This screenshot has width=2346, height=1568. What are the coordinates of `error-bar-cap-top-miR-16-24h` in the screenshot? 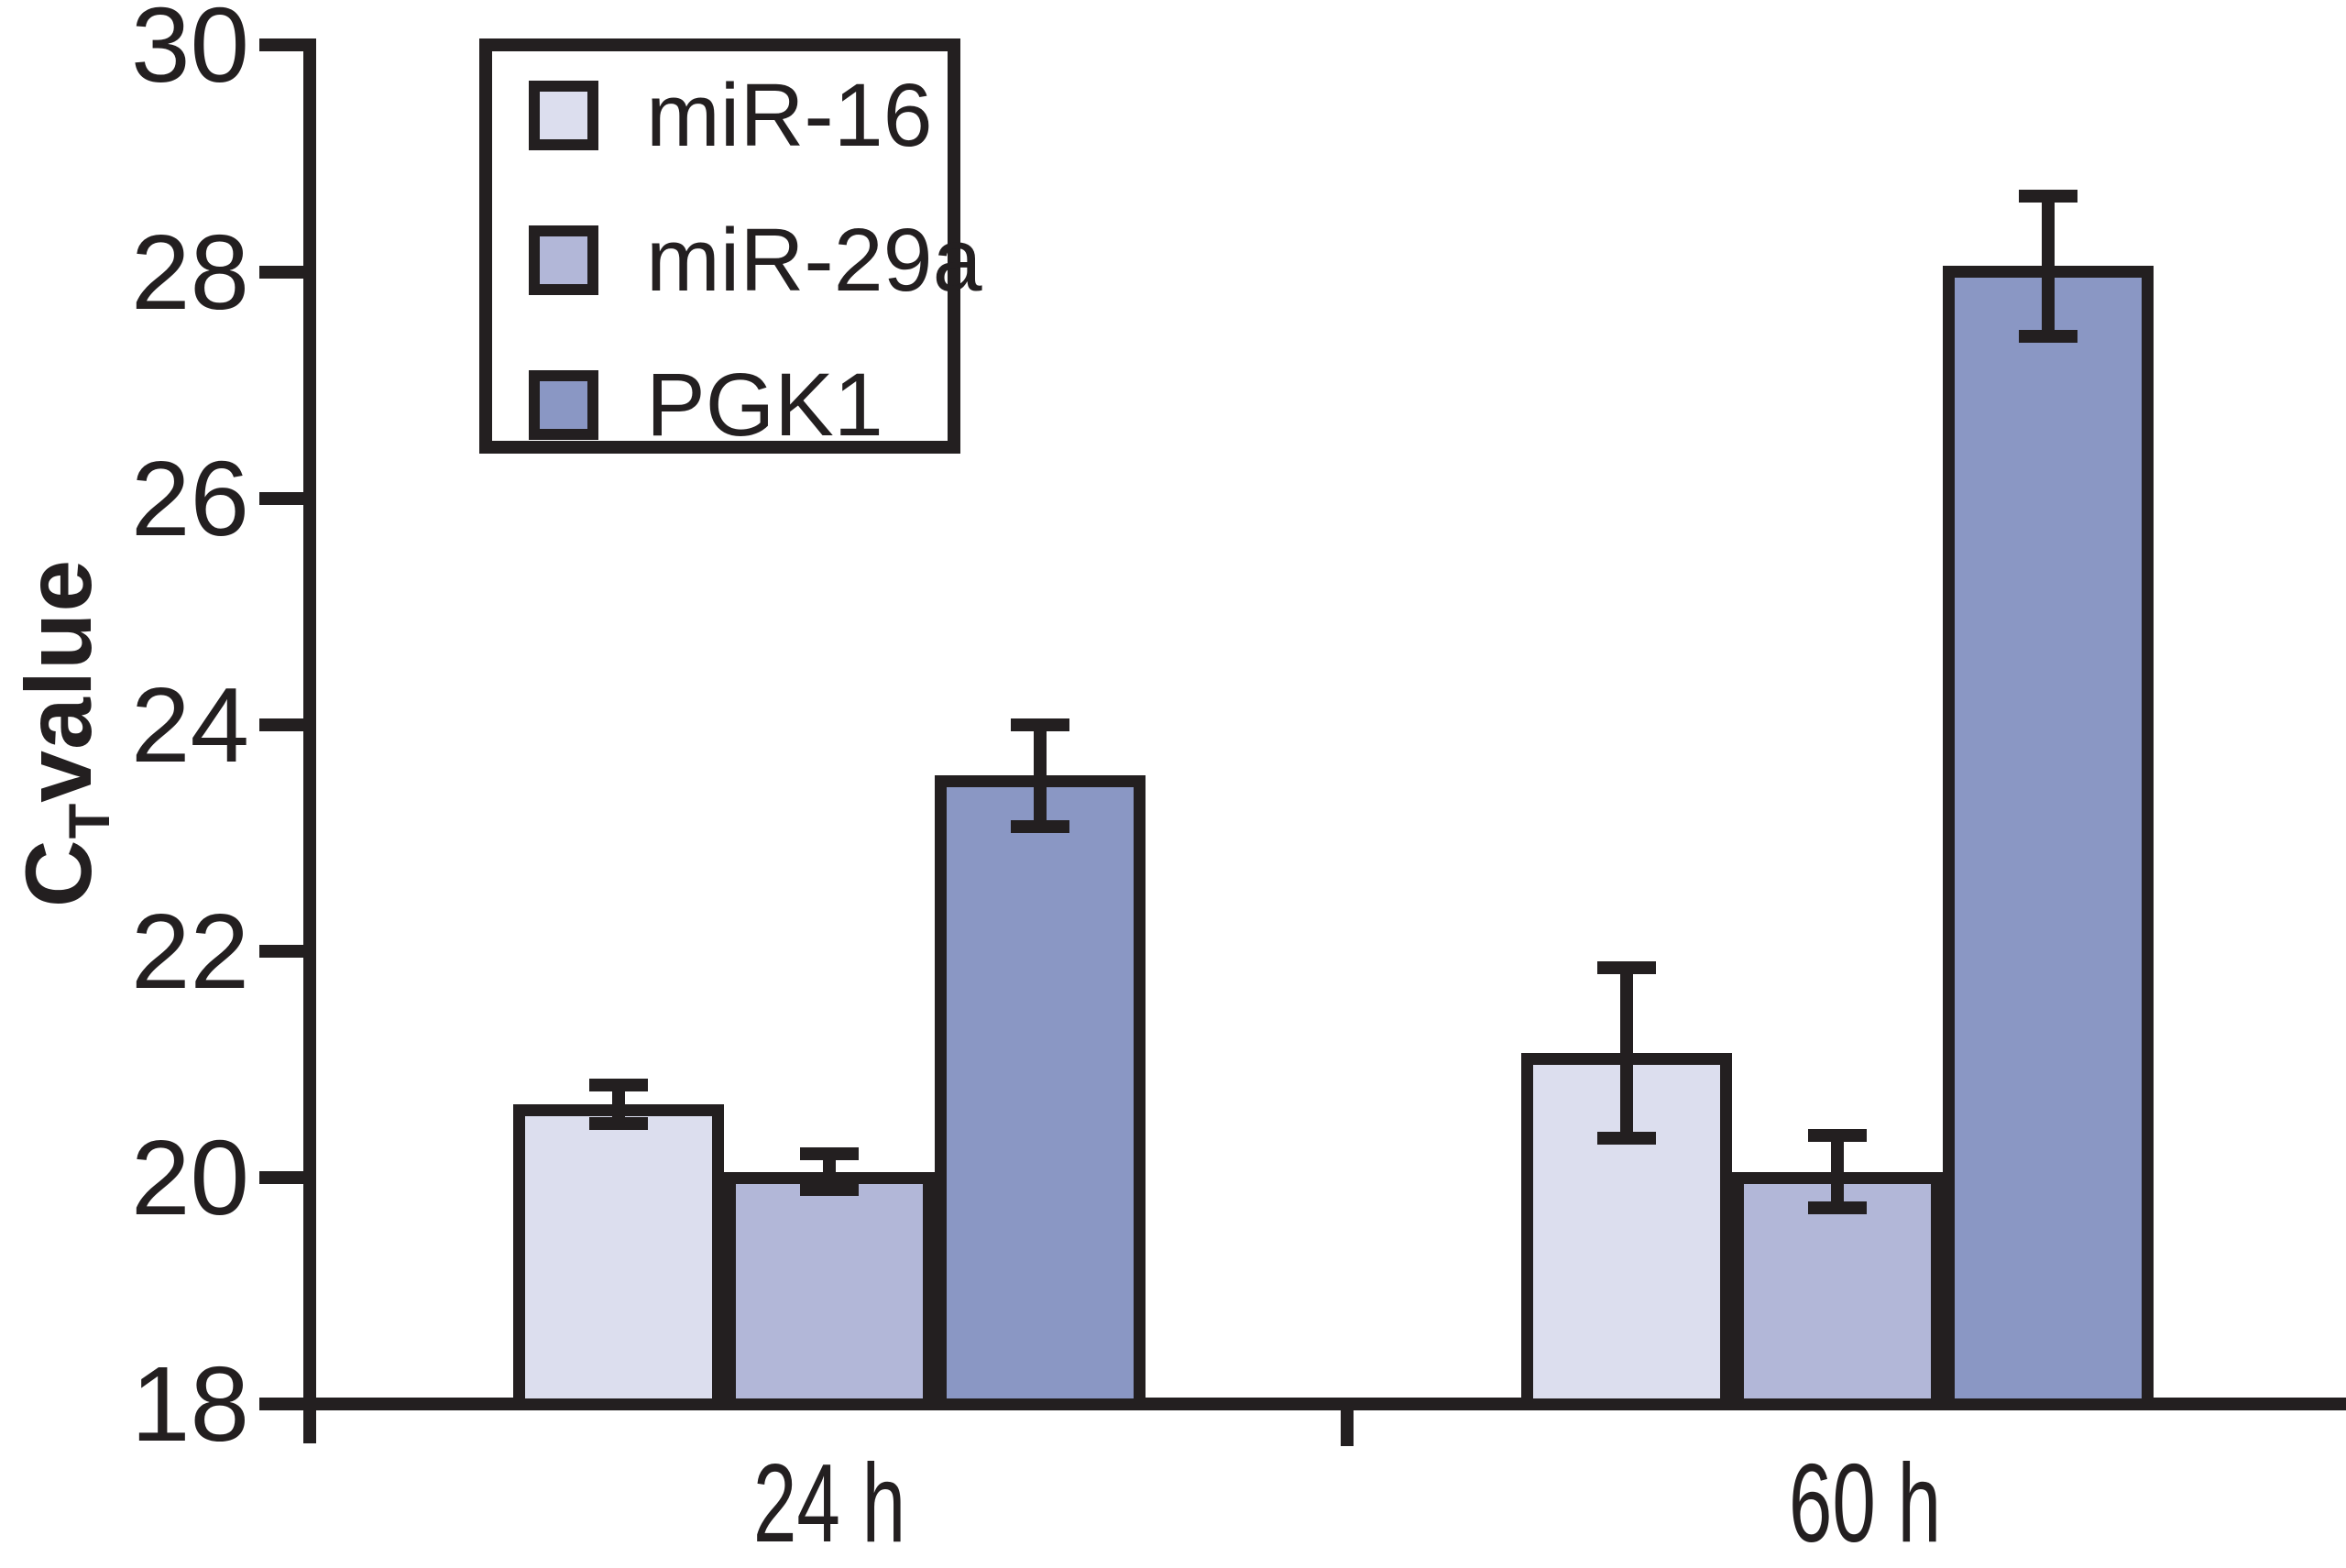 It's located at (618, 1084).